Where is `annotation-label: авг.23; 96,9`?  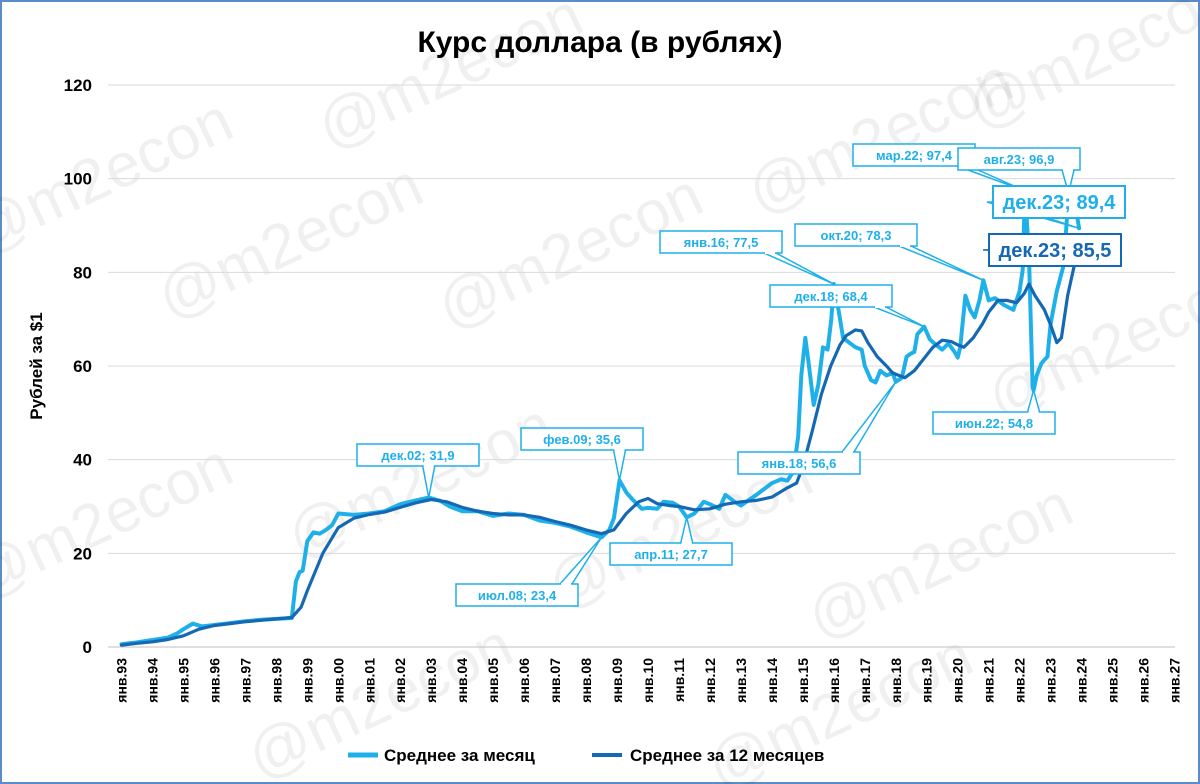 annotation-label: авг.23; 96,9 is located at coordinates (1019, 159).